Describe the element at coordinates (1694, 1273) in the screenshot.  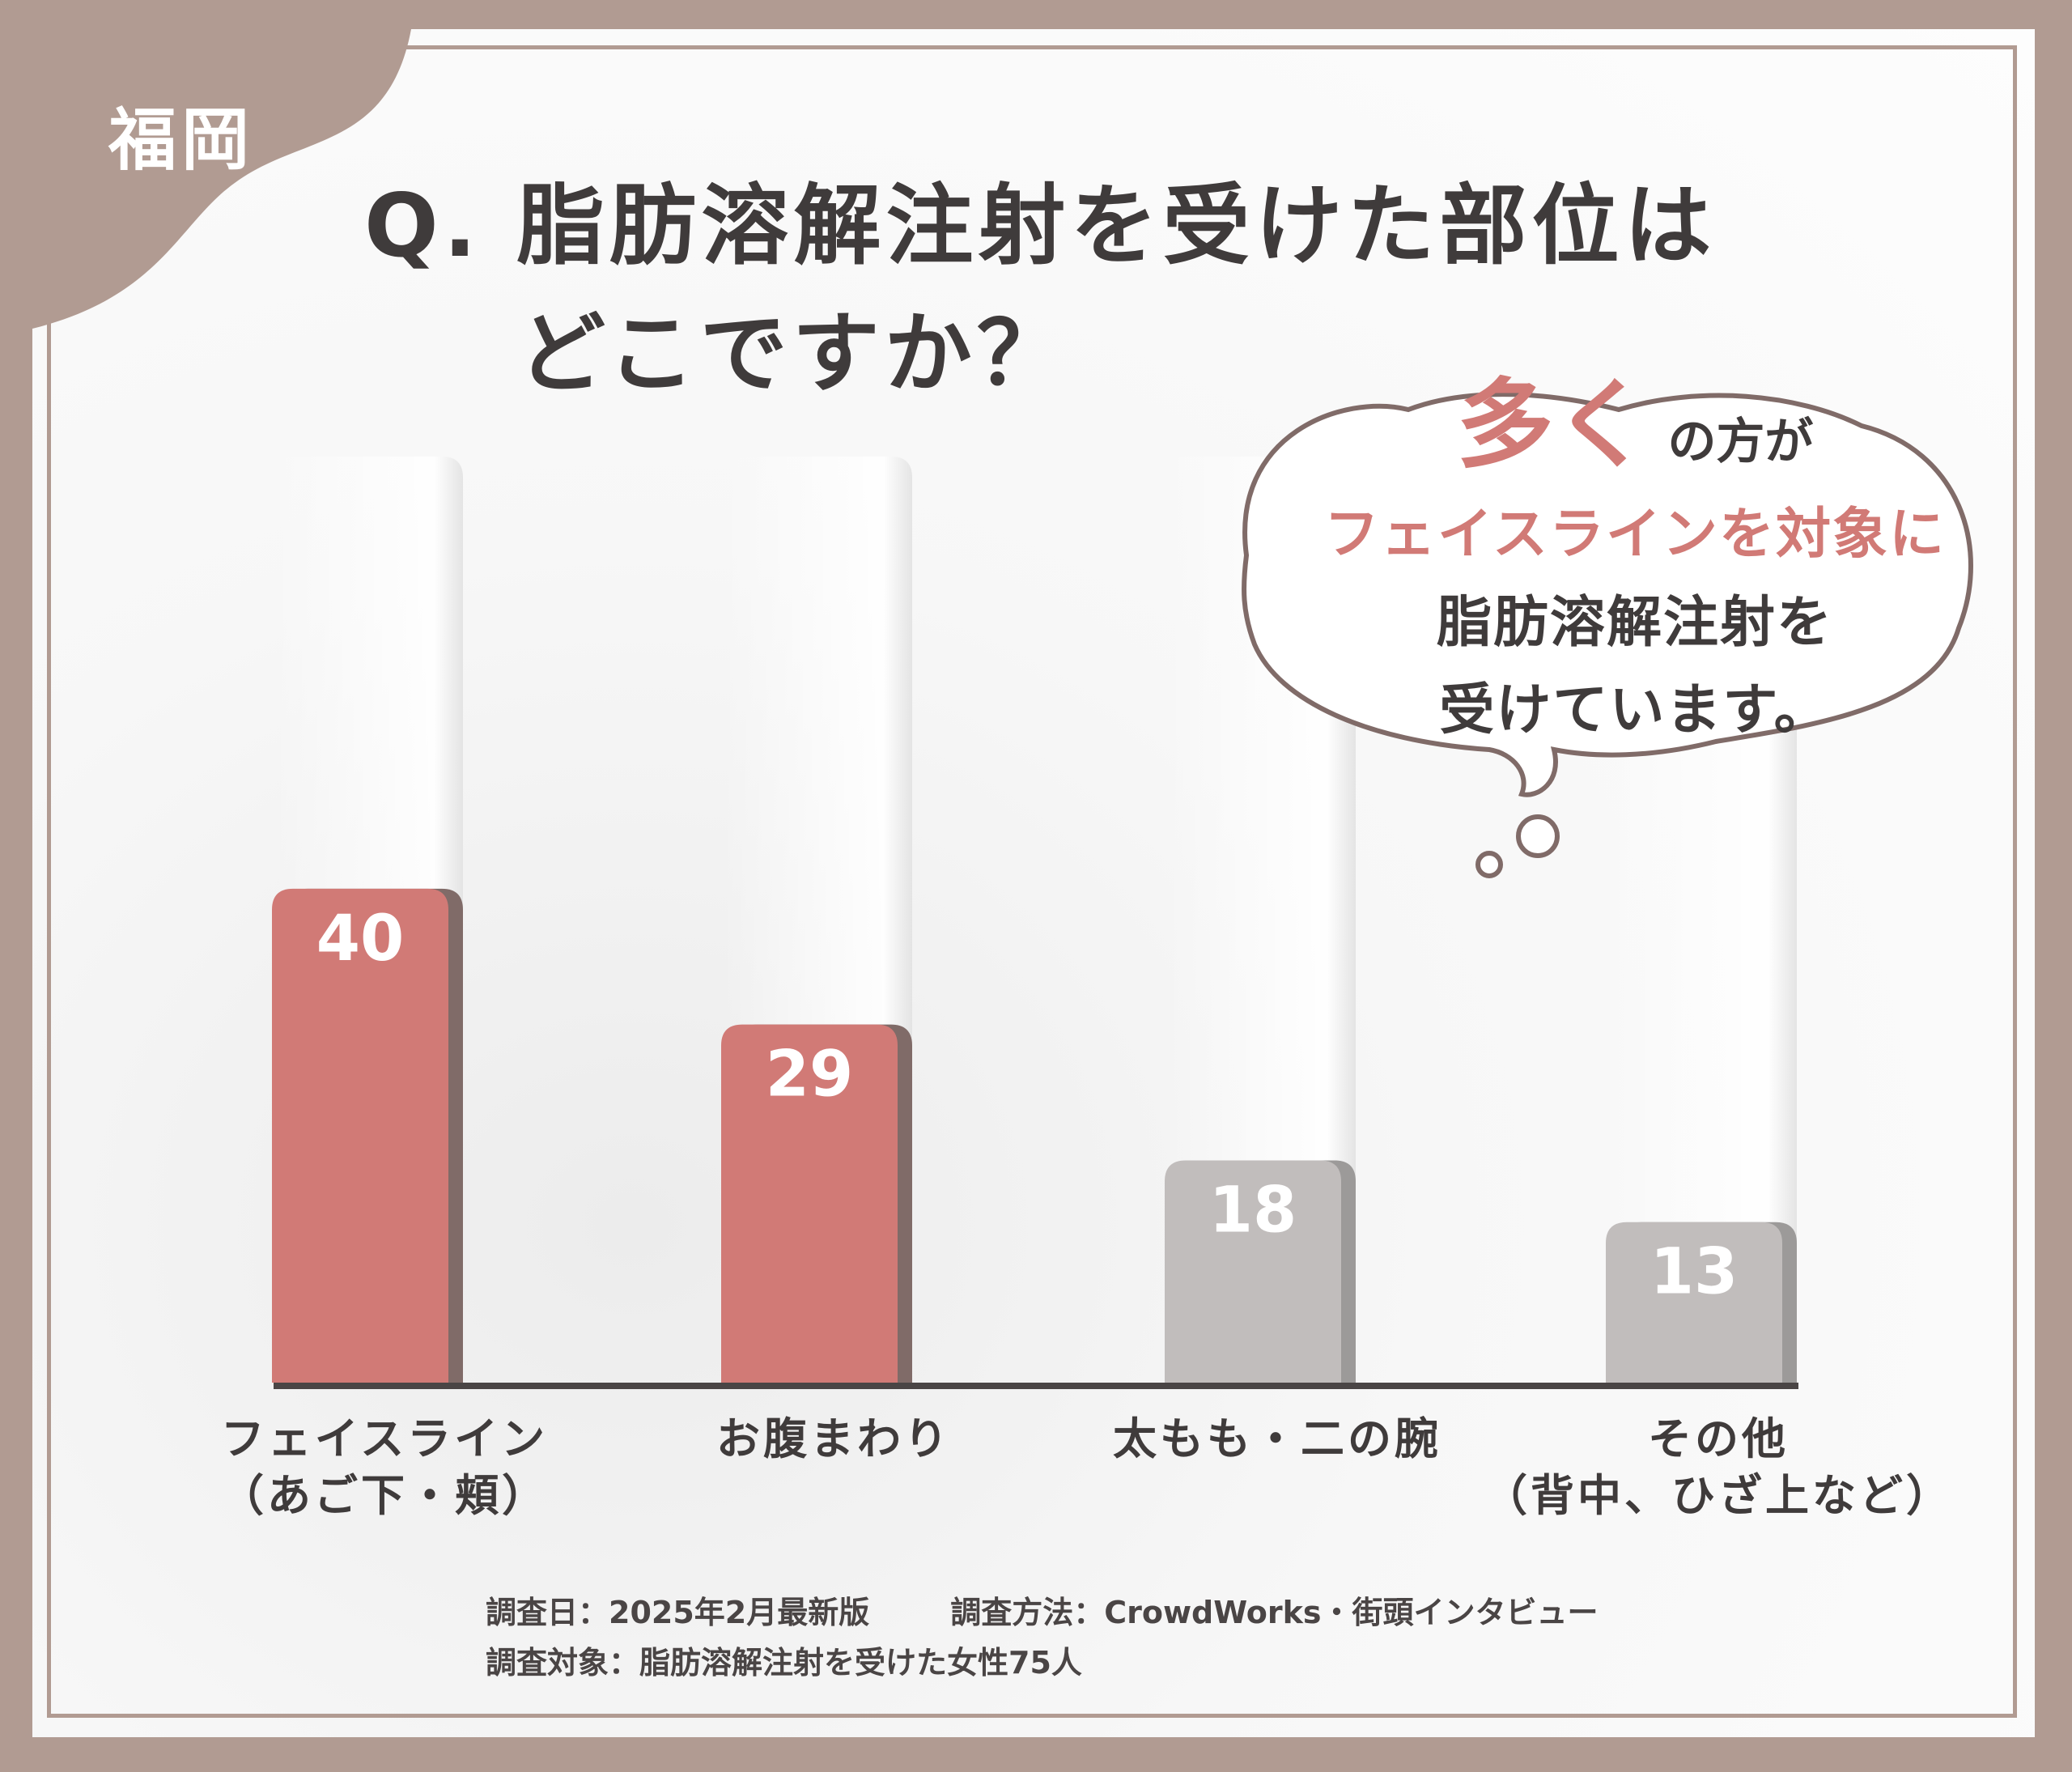
I see `data-label: 13` at that location.